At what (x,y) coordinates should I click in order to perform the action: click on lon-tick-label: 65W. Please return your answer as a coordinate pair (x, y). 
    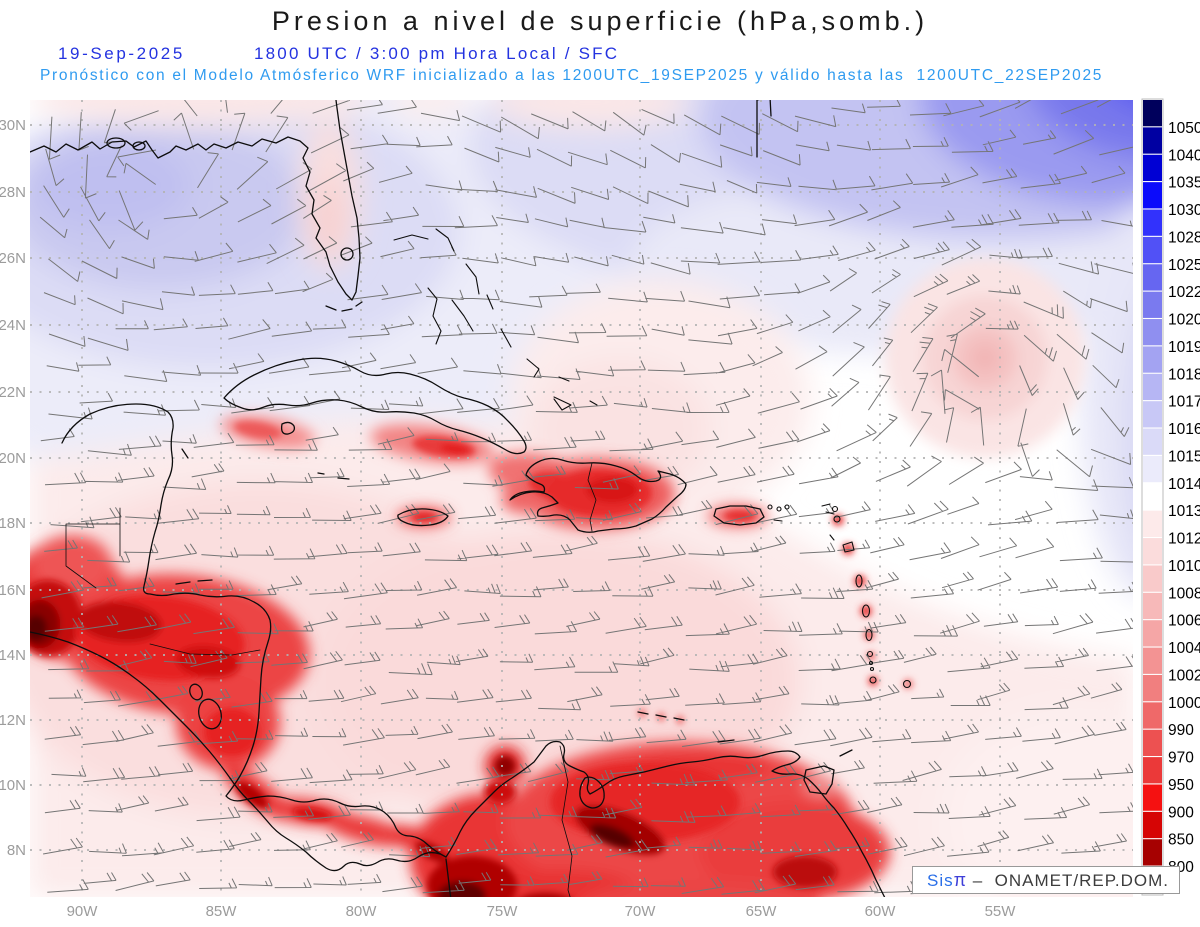
    Looking at the image, I should click on (762, 911).